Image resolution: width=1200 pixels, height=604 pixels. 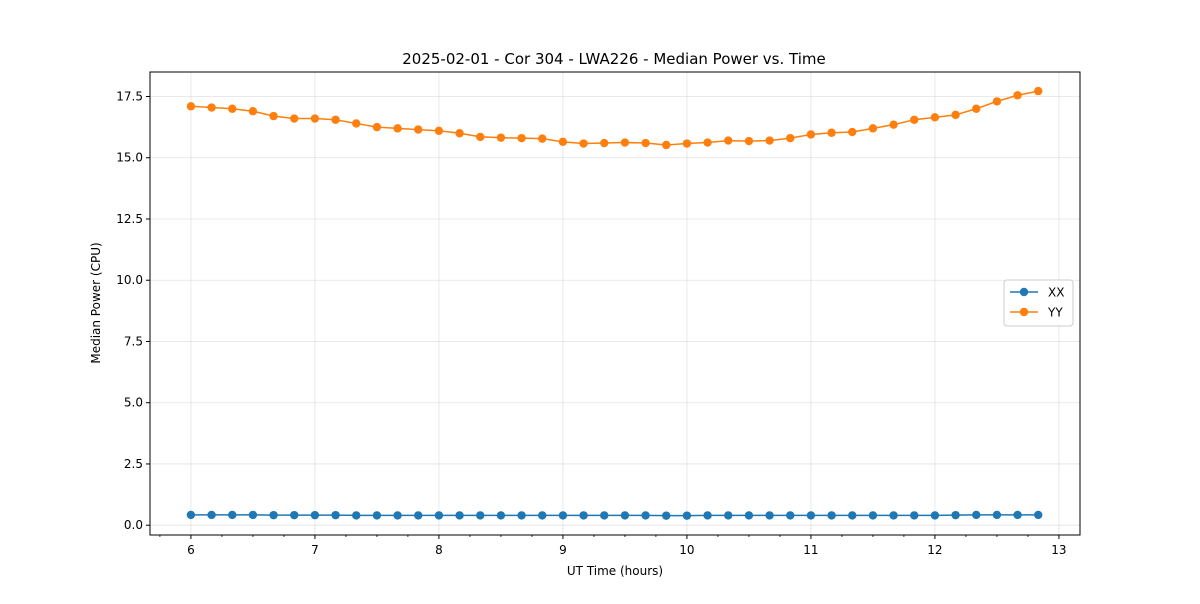 I want to click on x-tick-label: 10, so click(x=686, y=550).